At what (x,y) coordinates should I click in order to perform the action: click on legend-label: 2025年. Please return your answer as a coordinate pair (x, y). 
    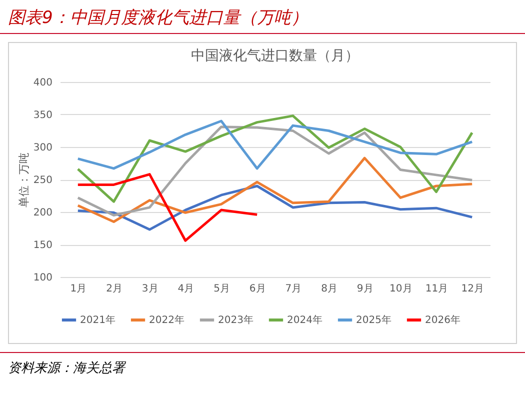
    Looking at the image, I should click on (374, 320).